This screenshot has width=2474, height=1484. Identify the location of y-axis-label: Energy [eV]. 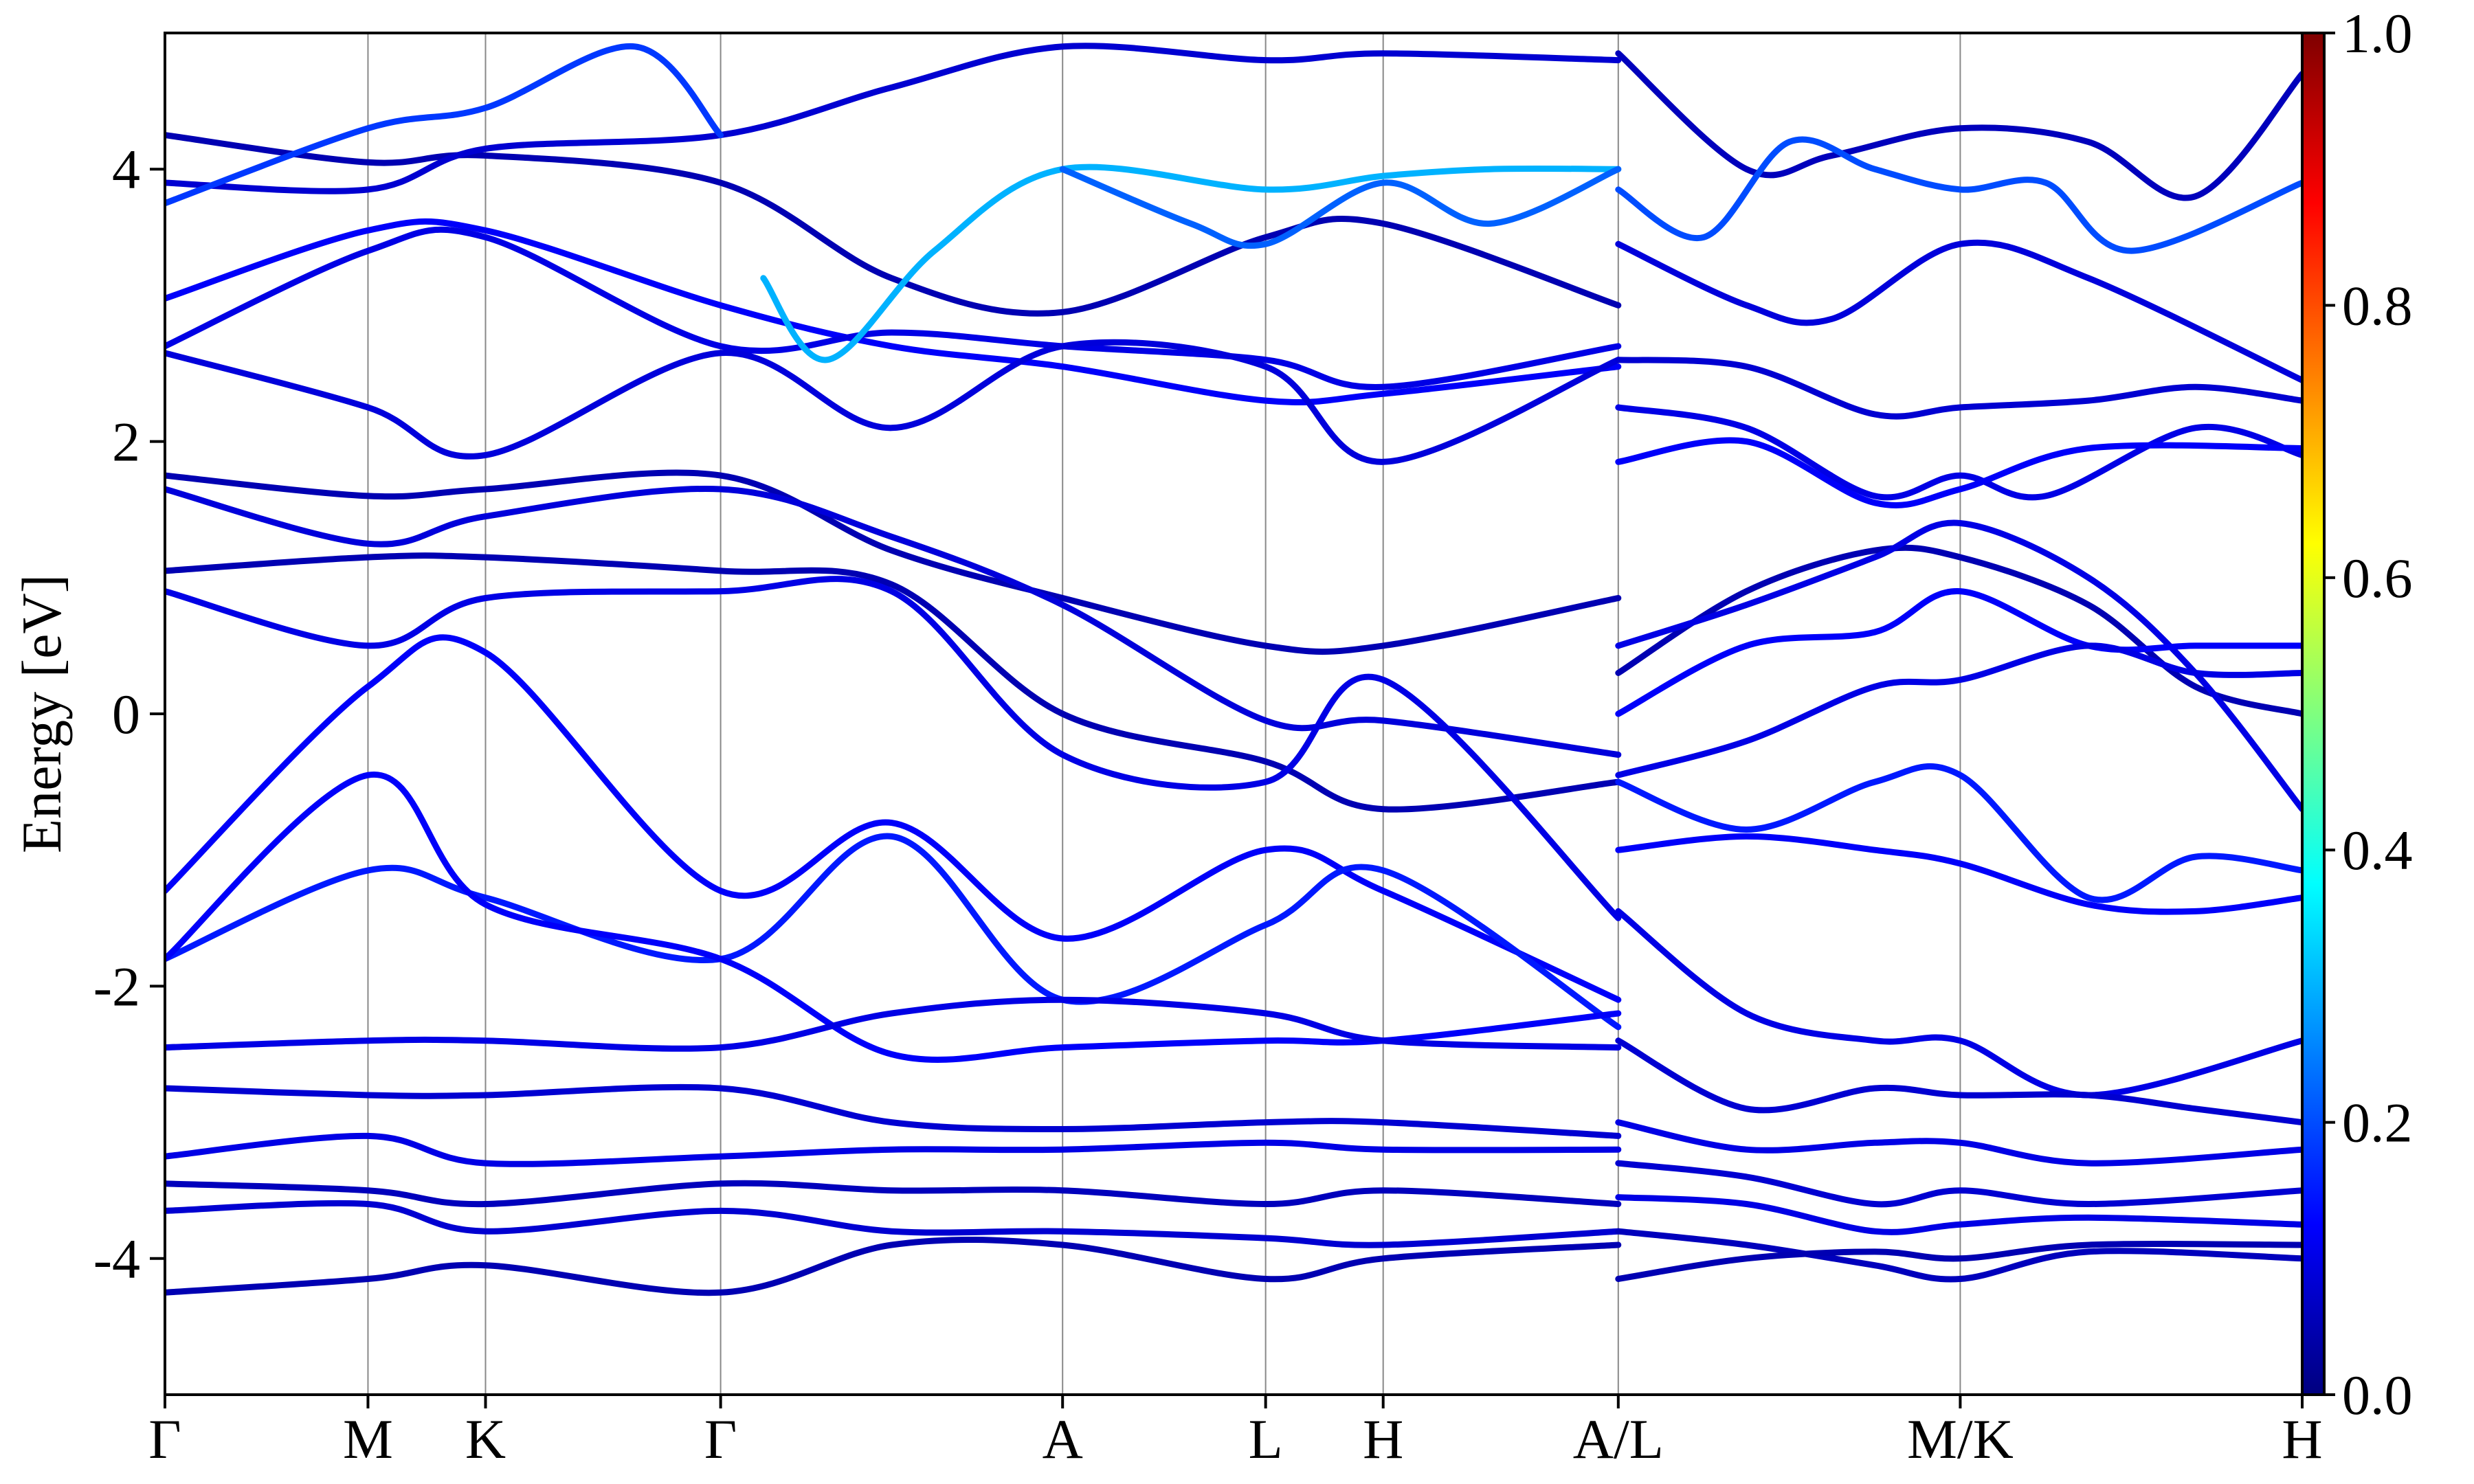
(41, 714).